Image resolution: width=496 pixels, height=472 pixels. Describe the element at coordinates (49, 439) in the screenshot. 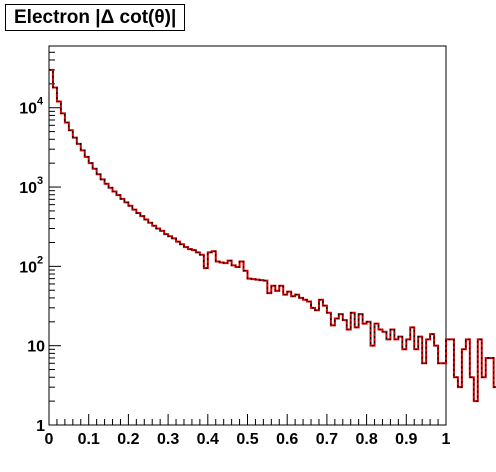

I see `x-tick-label: 0` at that location.